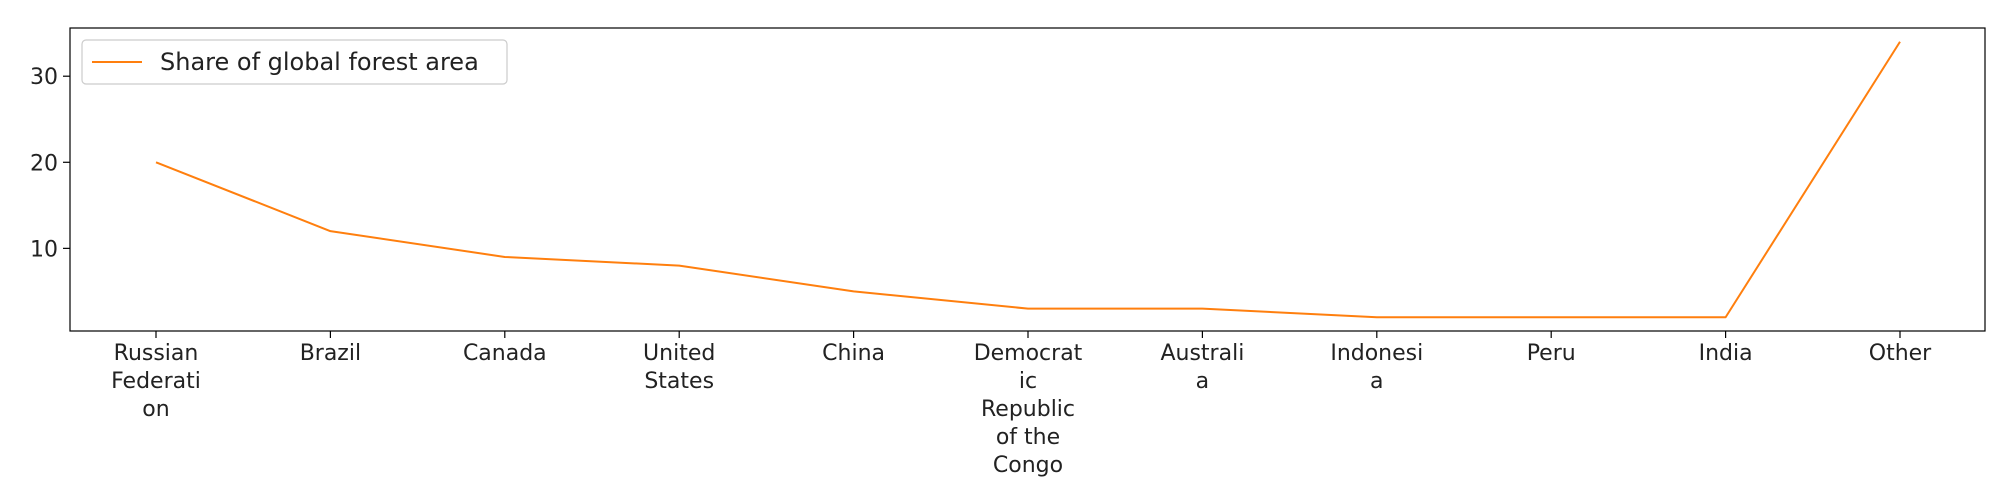 The width and height of the screenshot is (2000, 500). I want to click on x-tick-label-line: Peru, so click(1551, 353).